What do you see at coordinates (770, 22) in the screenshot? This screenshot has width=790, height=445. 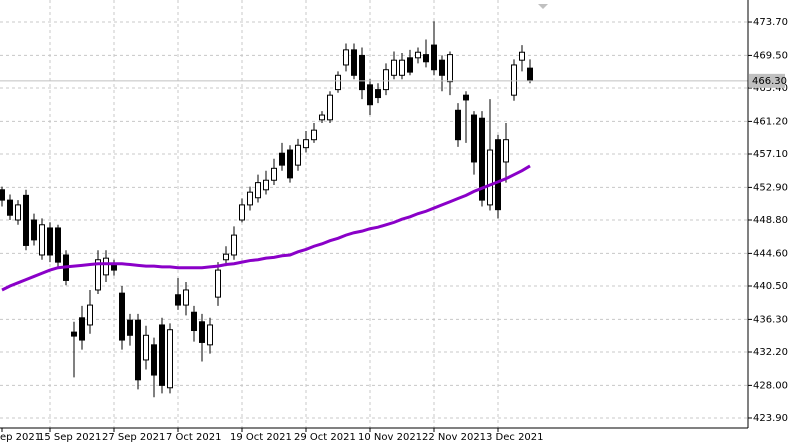 I see `y-tick-label: 473.70` at bounding box center [770, 22].